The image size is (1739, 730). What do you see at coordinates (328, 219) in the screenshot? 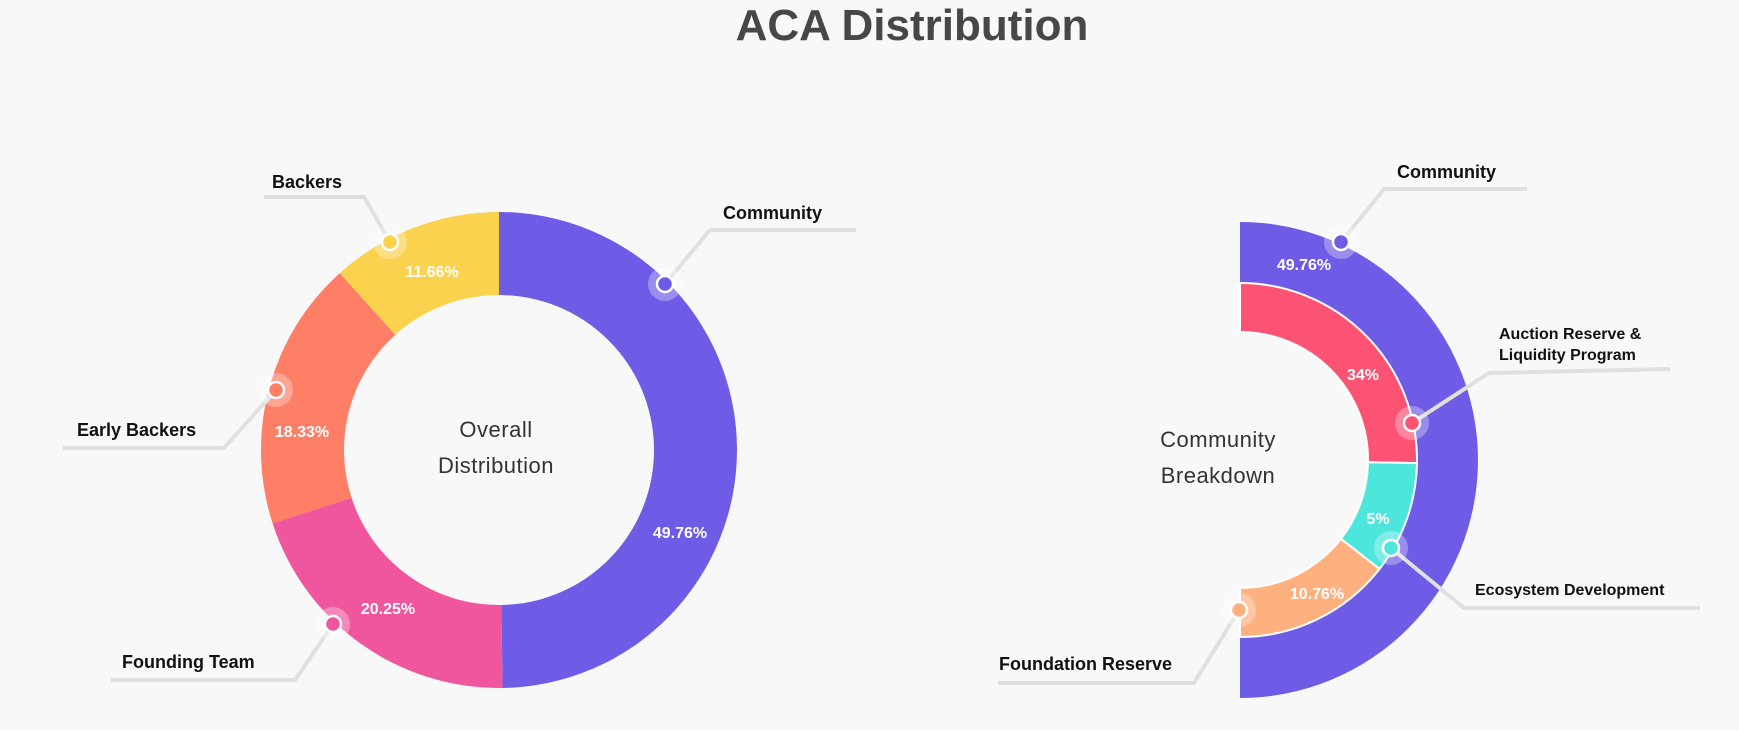
I see `leader-line-backers` at bounding box center [328, 219].